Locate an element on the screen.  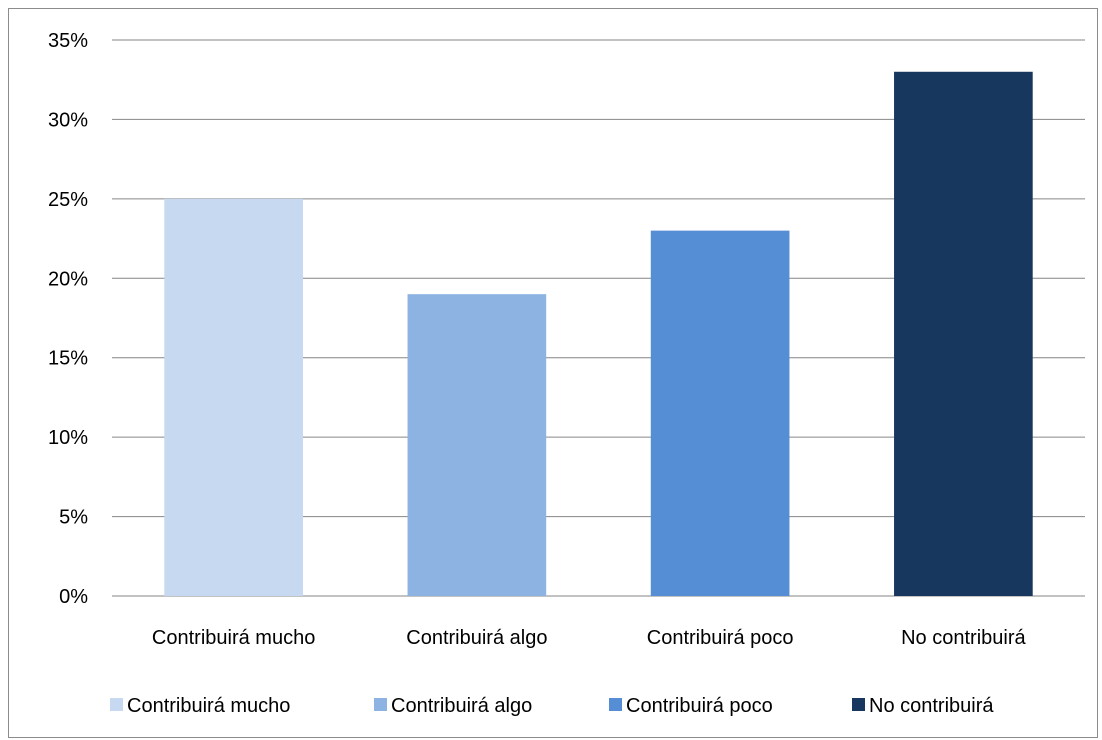
y-tick-label: 20% is located at coordinates (68, 279).